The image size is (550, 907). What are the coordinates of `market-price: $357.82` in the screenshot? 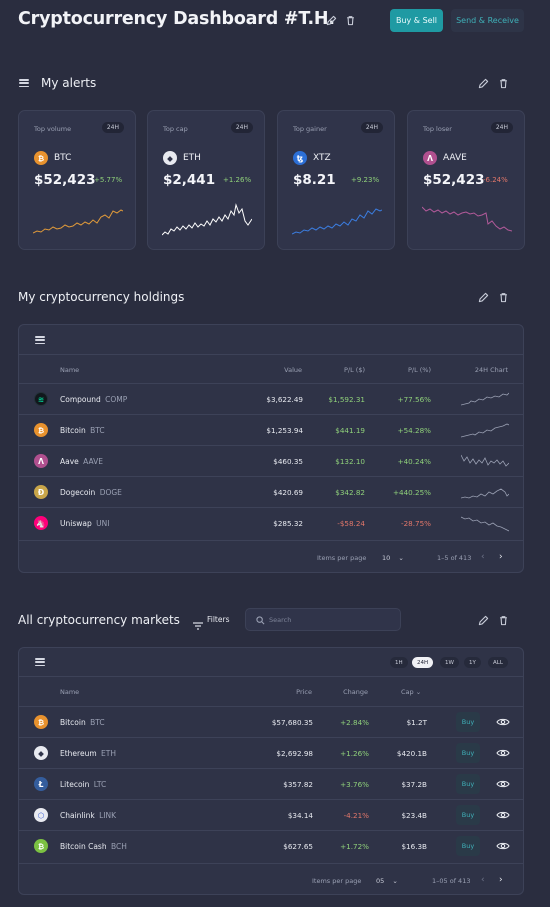 It's located at (298, 784).